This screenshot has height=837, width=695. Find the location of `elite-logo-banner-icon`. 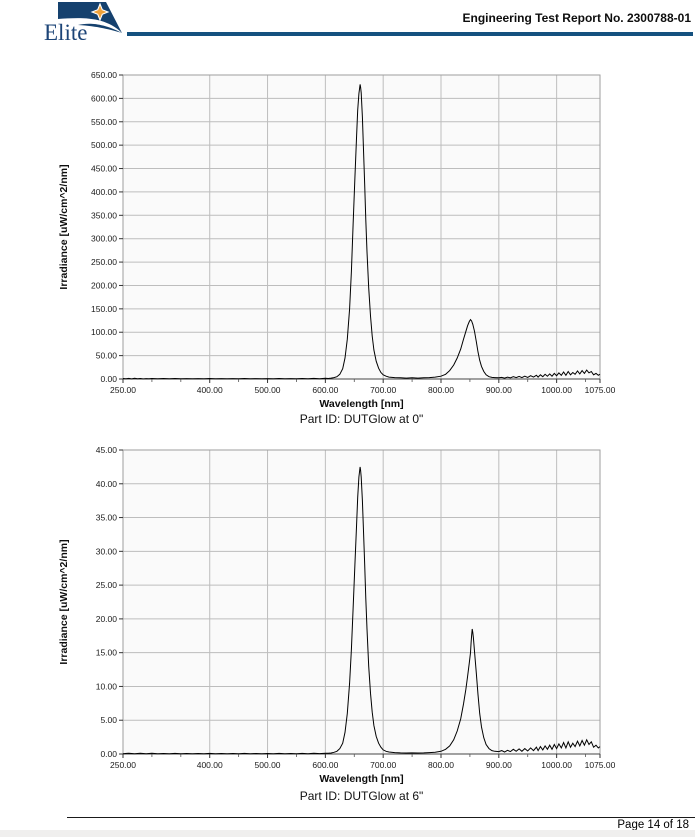

elite-logo-banner-icon is located at coordinates (90, 17).